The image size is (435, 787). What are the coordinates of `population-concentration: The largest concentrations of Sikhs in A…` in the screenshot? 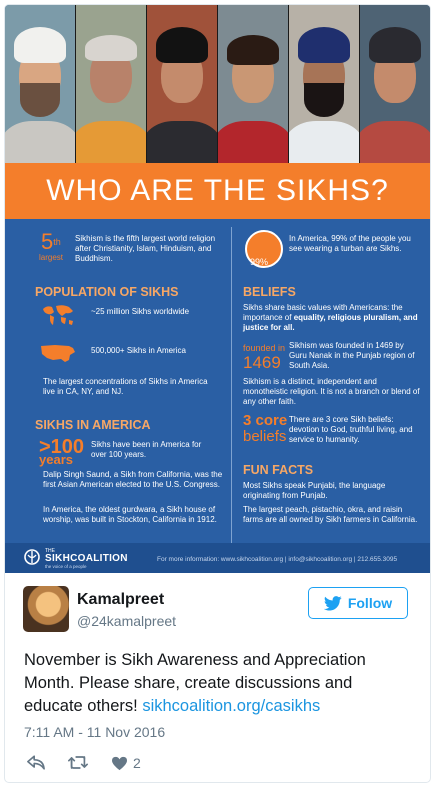 It's located at (125, 386).